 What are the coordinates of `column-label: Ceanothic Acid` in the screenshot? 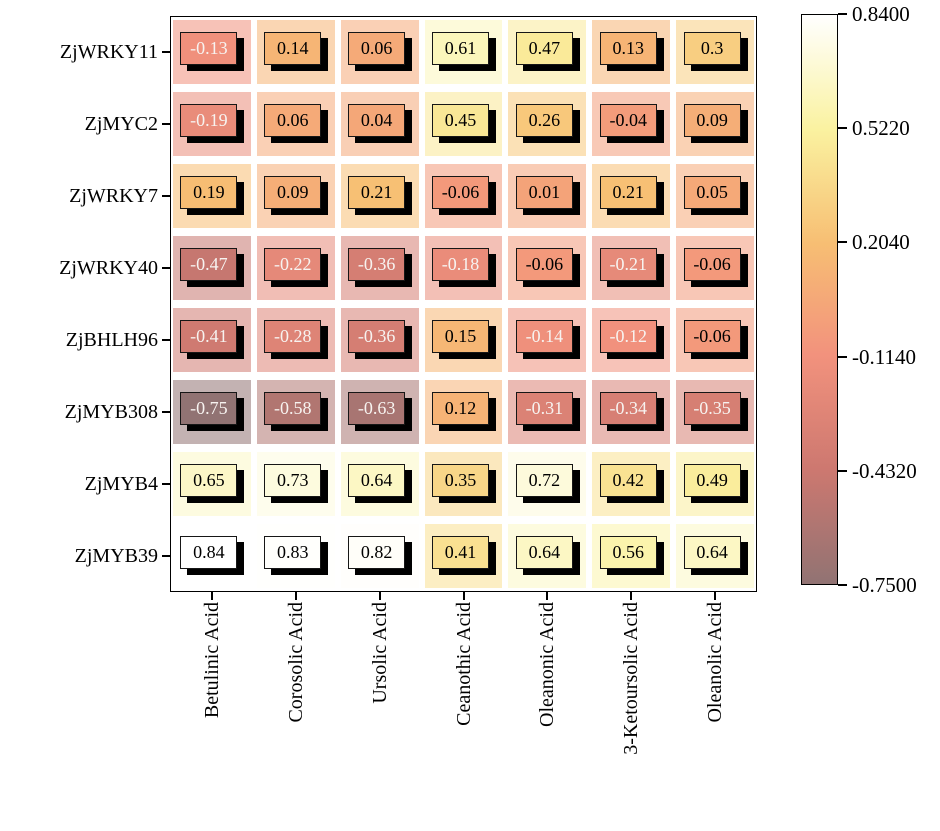 It's located at (463, 664).